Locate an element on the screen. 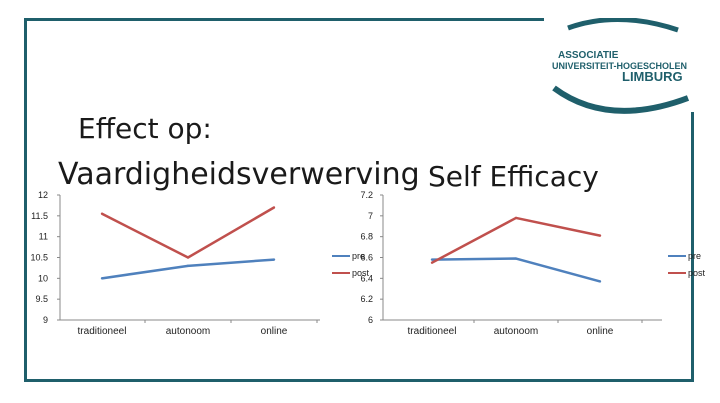 This screenshot has height=403, width=720. y-tick-label: 6.8 is located at coordinates (366, 237).